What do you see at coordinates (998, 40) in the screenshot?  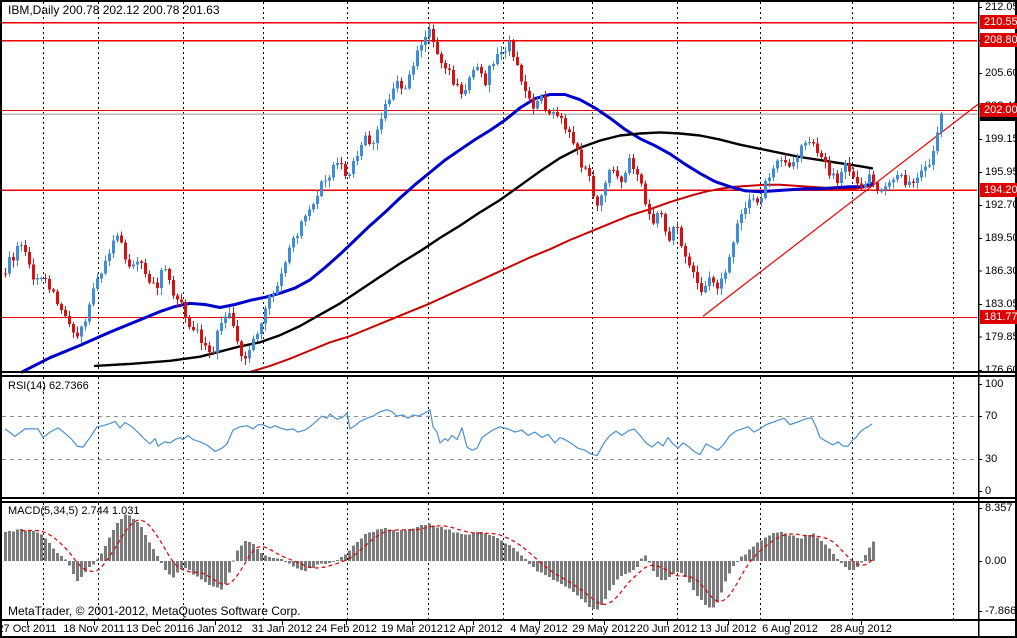 I see `price-badge-208.80: 208.80` at bounding box center [998, 40].